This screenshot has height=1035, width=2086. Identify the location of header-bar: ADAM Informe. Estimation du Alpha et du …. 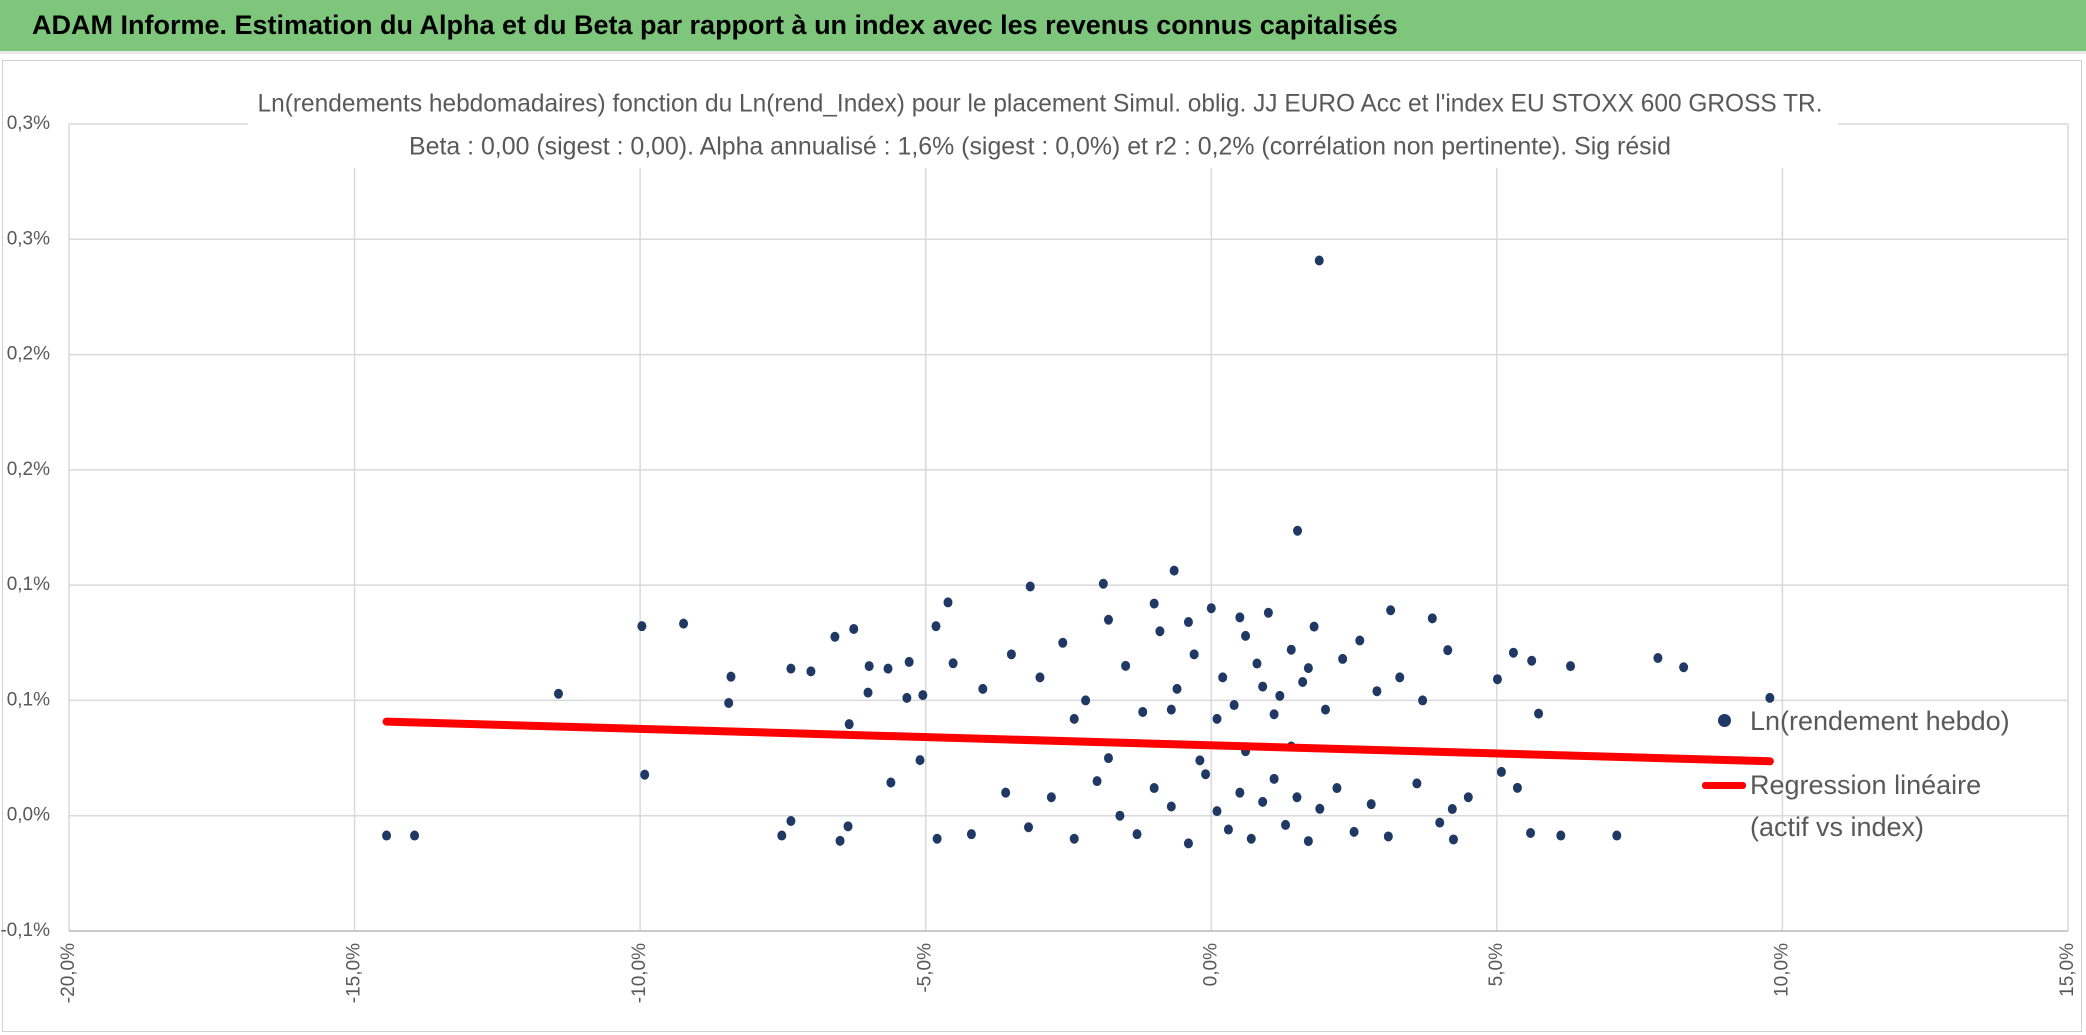
(1043, 27).